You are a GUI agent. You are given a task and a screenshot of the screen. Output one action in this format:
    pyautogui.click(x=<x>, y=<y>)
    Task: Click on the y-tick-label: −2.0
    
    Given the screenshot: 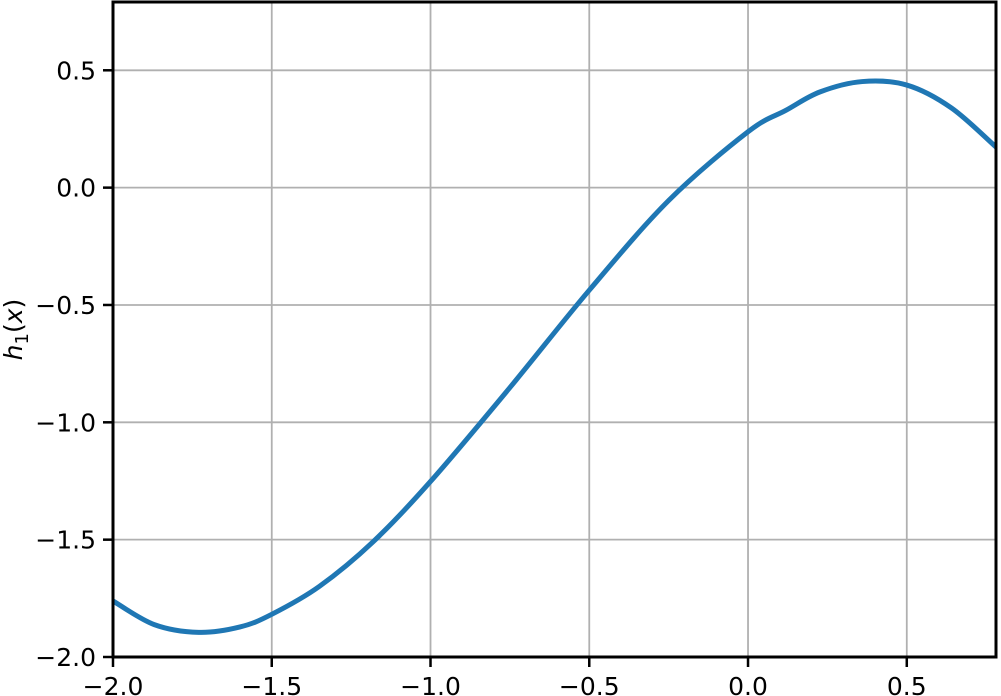 What is the action you would take?
    pyautogui.click(x=65, y=657)
    